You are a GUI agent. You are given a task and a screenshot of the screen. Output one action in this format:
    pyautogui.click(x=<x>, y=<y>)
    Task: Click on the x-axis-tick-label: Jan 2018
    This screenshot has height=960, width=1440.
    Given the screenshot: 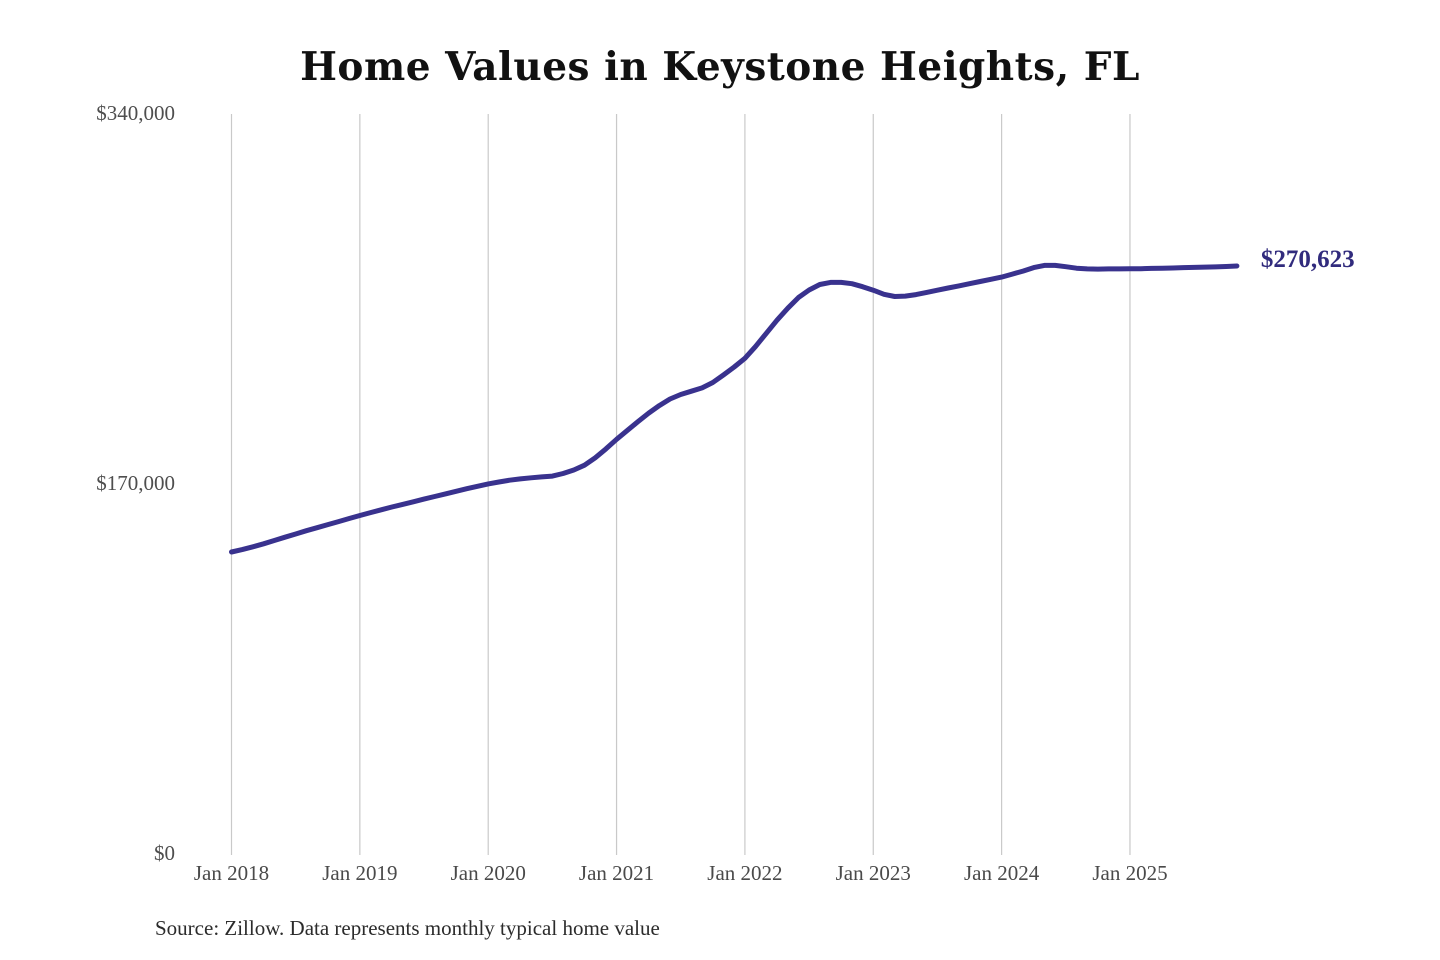 What is the action you would take?
    pyautogui.click(x=231, y=873)
    